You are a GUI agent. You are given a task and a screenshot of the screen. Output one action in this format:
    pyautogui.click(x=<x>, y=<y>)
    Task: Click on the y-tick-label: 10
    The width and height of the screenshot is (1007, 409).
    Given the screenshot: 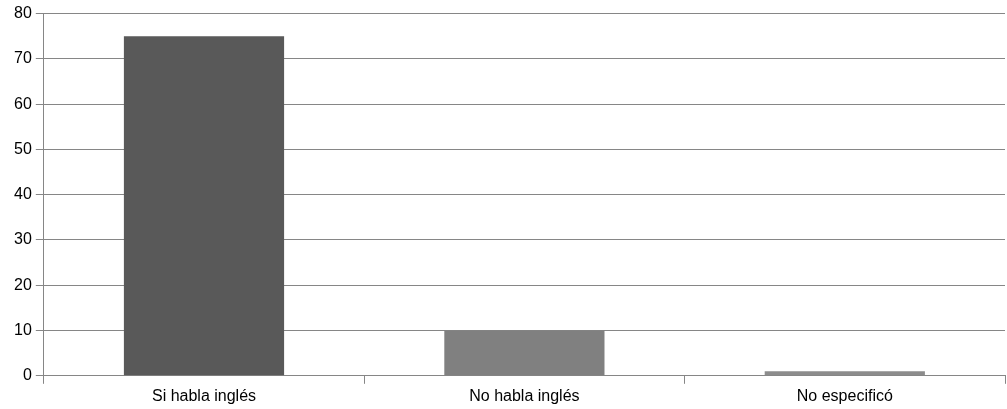 What is the action you would take?
    pyautogui.click(x=23, y=329)
    